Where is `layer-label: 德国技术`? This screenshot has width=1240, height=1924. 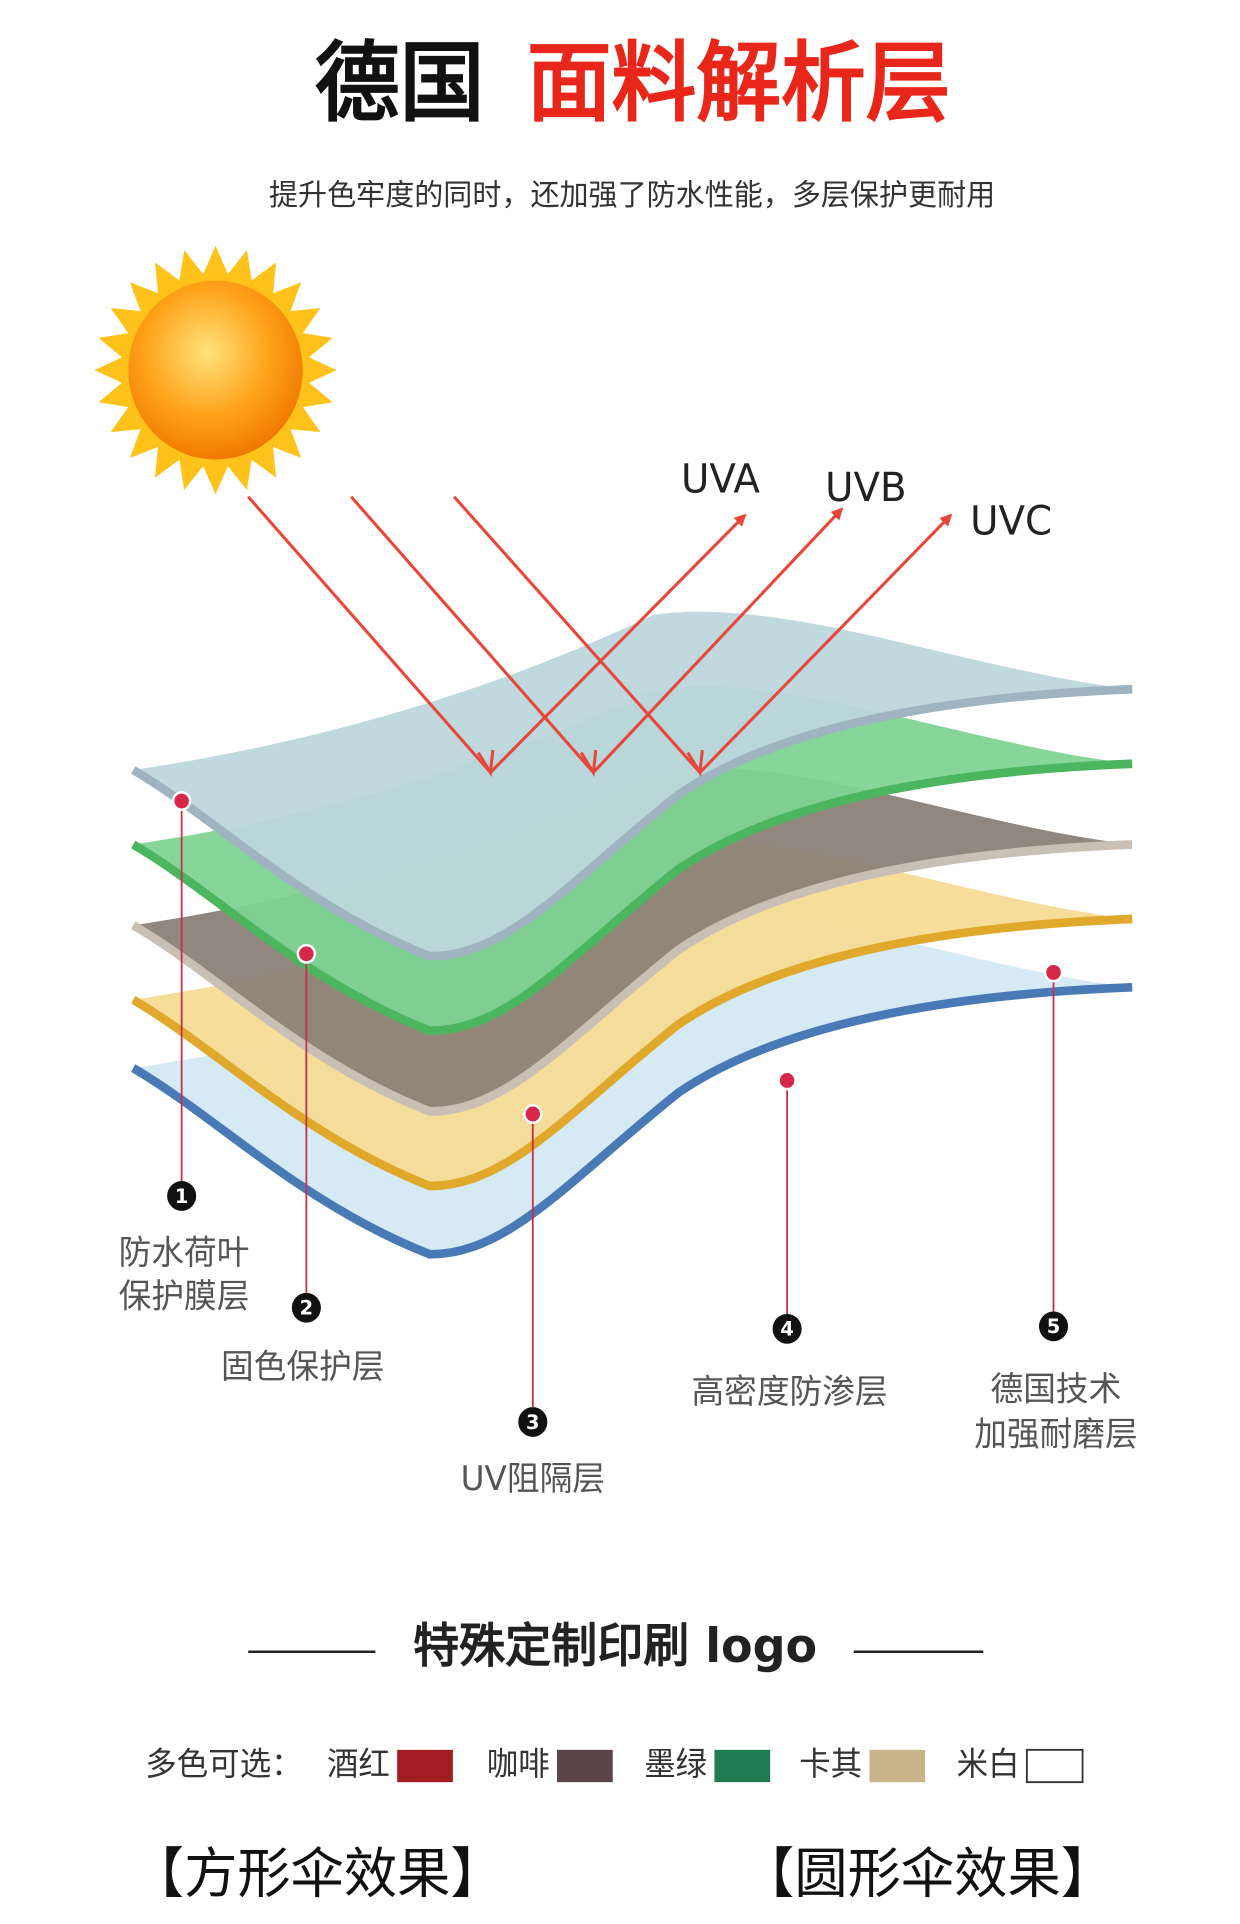 layer-label: 德国技术 is located at coordinates (1056, 1388).